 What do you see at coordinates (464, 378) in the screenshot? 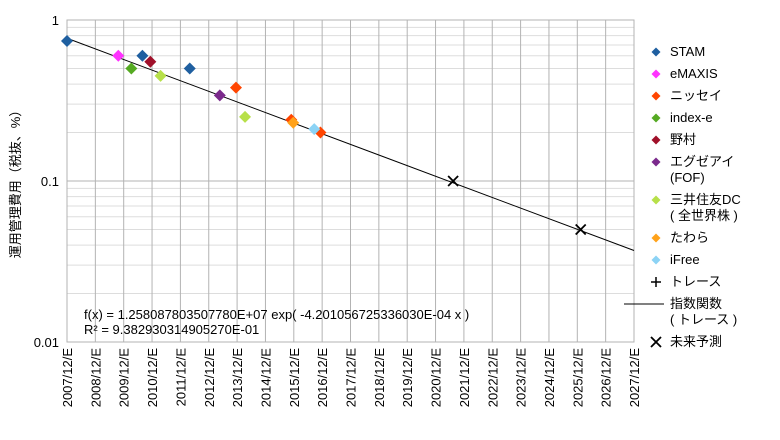
I see `x-tick-label: 2021/12/E` at bounding box center [464, 378].